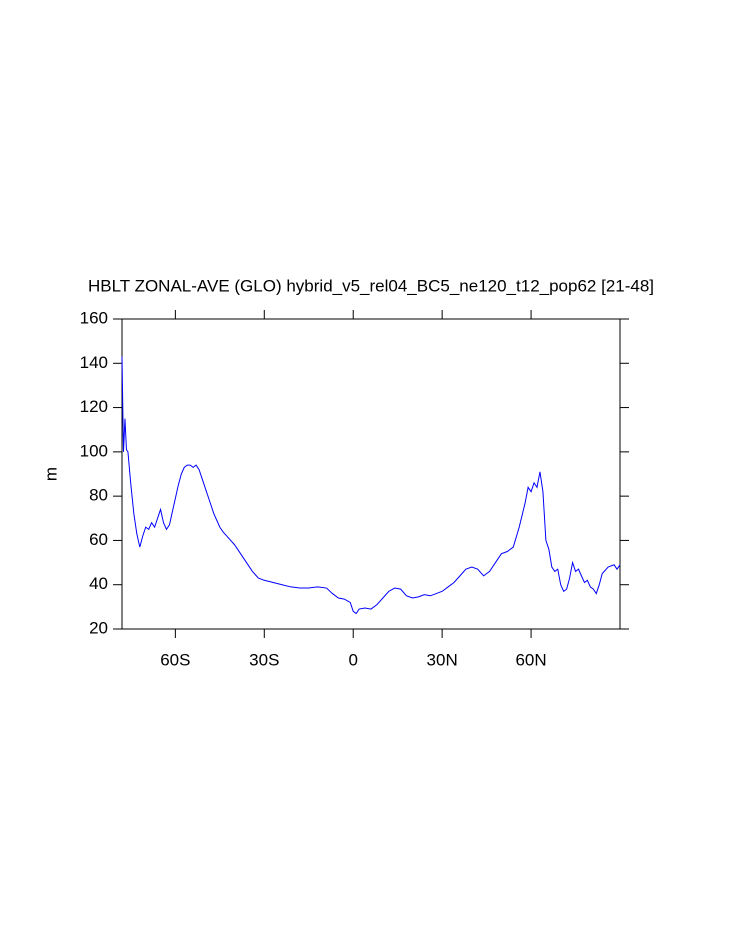 The width and height of the screenshot is (733, 945). Describe the element at coordinates (94, 317) in the screenshot. I see `y-tick-label: 160` at that location.